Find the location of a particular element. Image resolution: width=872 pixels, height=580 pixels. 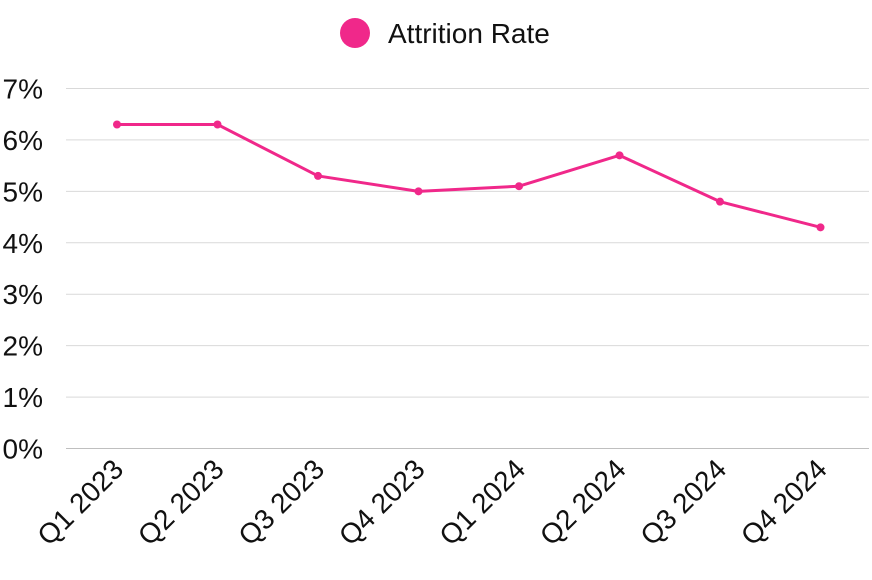

y-axis: 0% 1% 2% 3% 4% 5% 6% 7% is located at coordinates (23, 269).